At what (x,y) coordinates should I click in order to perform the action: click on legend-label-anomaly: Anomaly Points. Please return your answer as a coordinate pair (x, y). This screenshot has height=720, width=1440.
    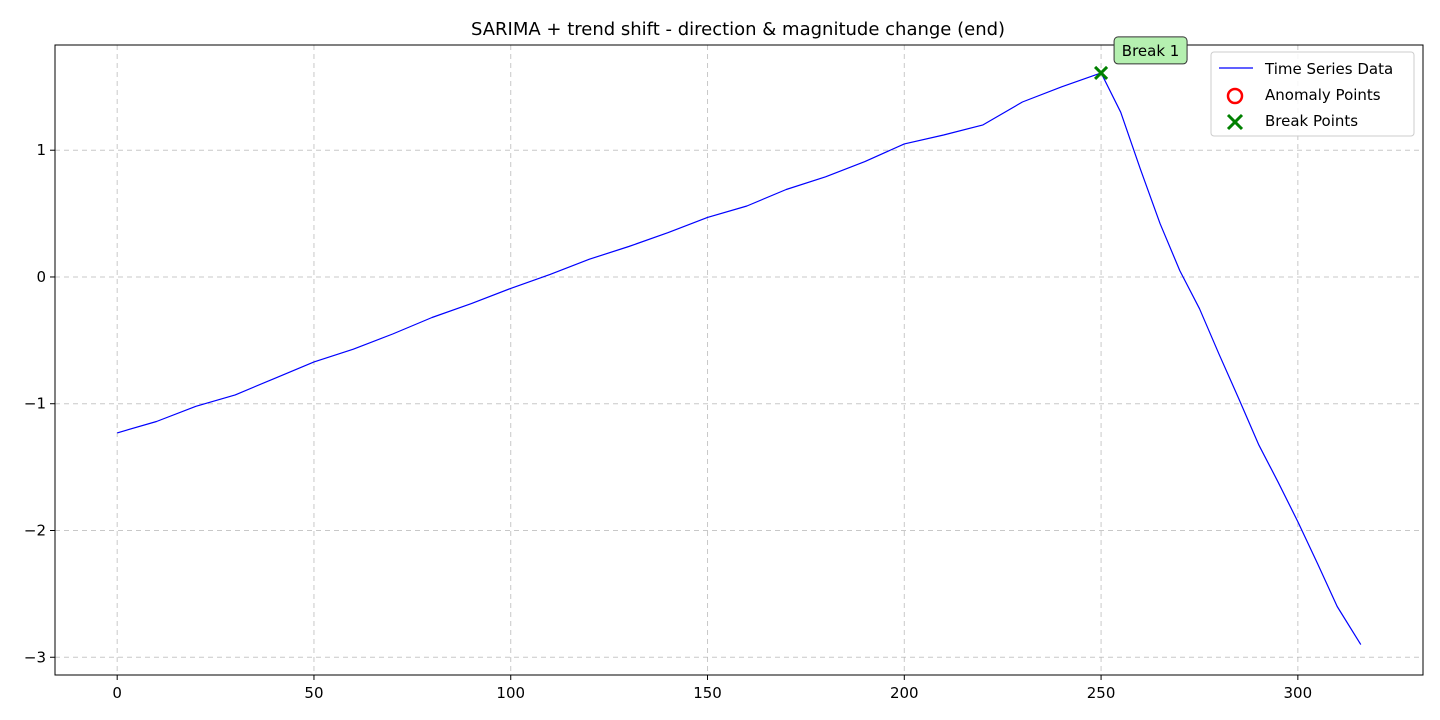
    Looking at the image, I should click on (1323, 95).